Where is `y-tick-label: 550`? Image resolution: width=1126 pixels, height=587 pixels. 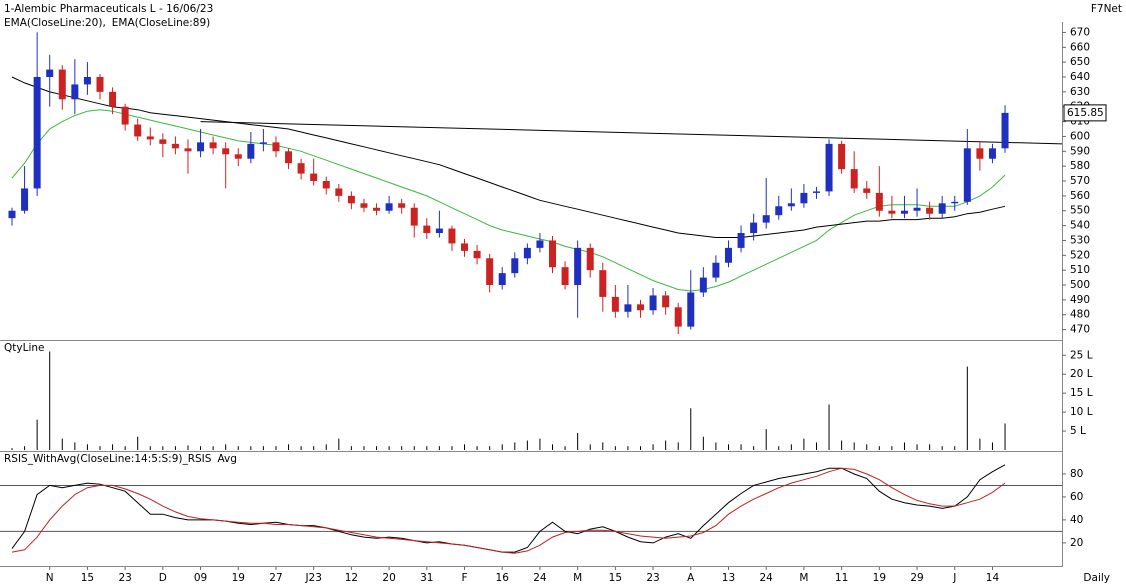
y-tick-label: 550 is located at coordinates (1080, 211).